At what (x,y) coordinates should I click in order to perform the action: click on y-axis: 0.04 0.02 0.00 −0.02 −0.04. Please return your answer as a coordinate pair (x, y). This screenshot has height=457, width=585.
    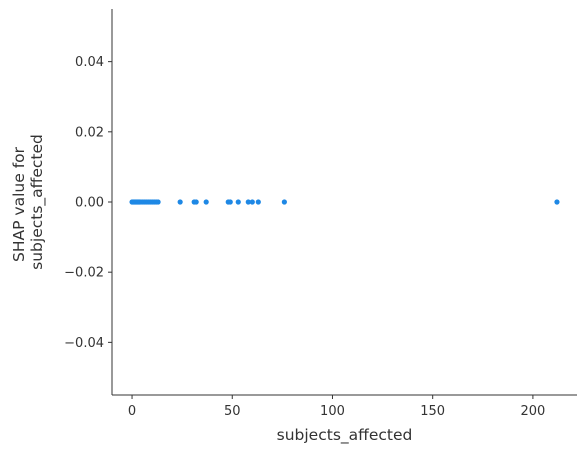
    Looking at the image, I should click on (88, 202).